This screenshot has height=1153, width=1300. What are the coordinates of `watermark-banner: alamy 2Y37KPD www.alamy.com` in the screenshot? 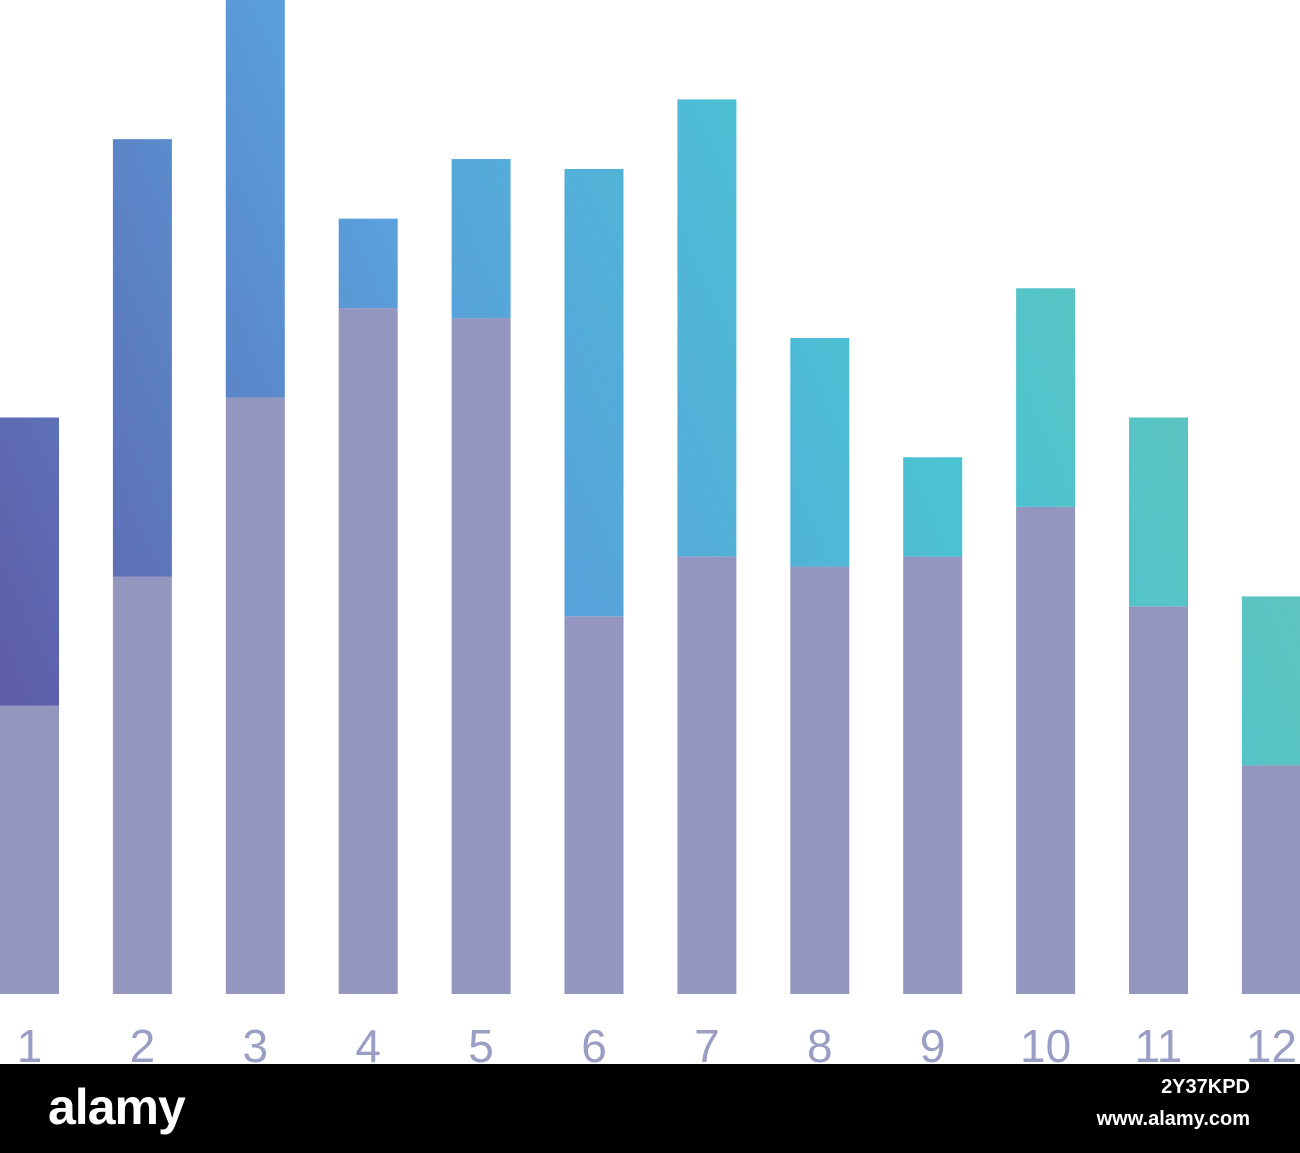 It's located at (650, 1108).